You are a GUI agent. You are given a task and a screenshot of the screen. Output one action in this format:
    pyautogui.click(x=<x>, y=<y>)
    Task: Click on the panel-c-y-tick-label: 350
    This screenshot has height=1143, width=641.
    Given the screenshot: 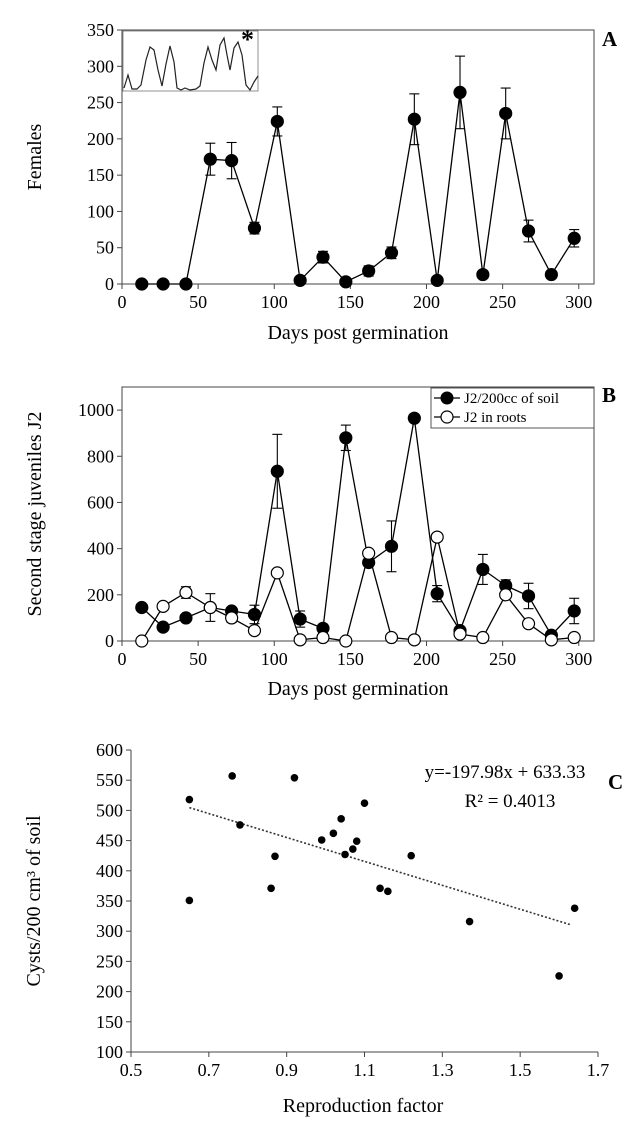 What is the action you would take?
    pyautogui.click(x=109, y=901)
    